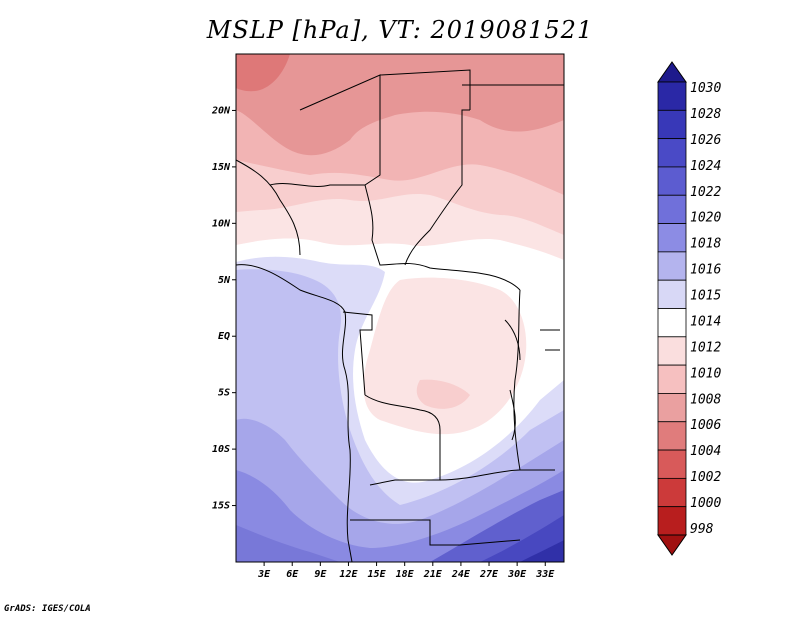  I want to click on lat-label: 20N, so click(221, 110).